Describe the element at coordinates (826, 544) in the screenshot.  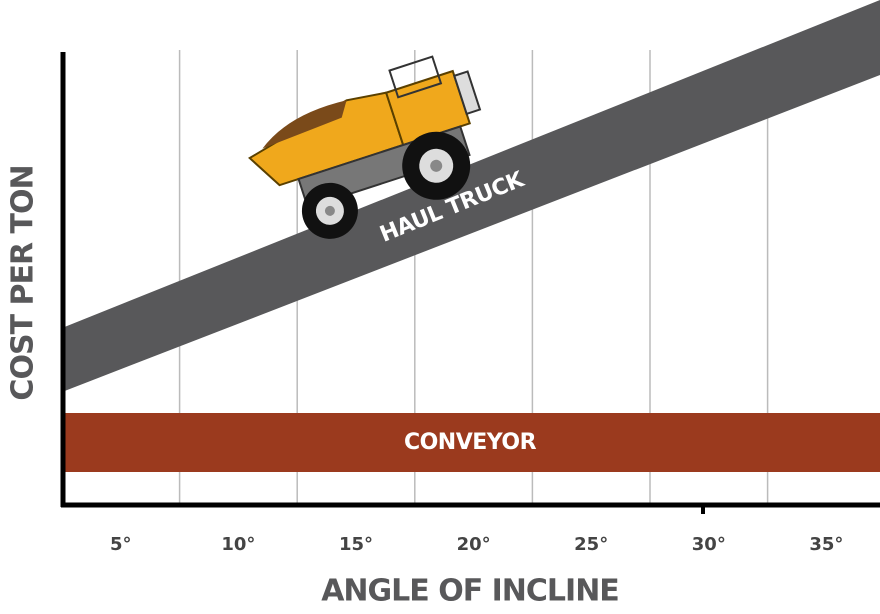
I see `x-tick-label: 35°` at that location.